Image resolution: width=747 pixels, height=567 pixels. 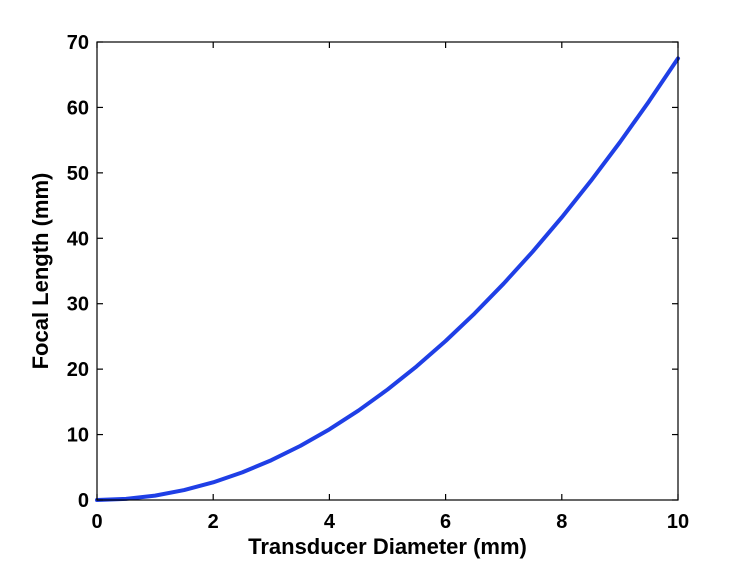 What do you see at coordinates (561, 522) in the screenshot?
I see `x-tick-label: 8` at bounding box center [561, 522].